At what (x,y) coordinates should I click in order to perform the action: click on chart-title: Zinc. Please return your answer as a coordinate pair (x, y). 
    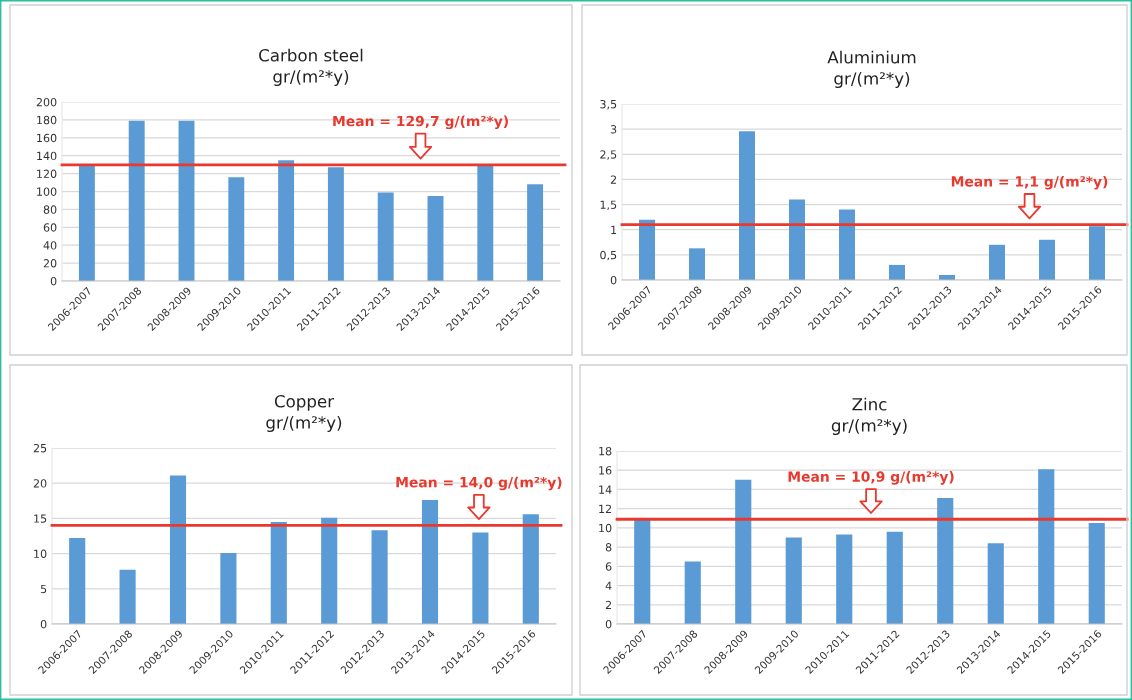
    Looking at the image, I should click on (869, 404).